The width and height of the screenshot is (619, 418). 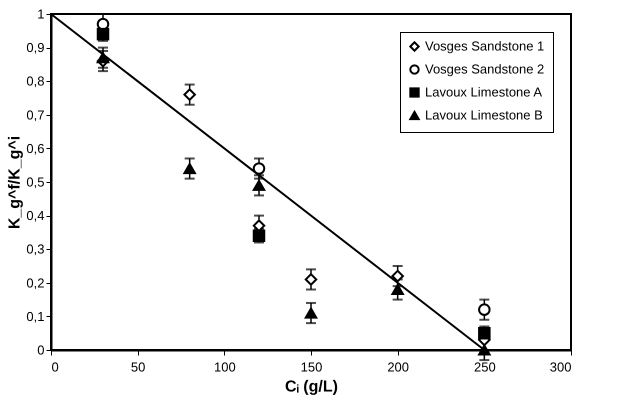 What do you see at coordinates (40, 14) in the screenshot?
I see `y-tick-label: 1` at bounding box center [40, 14].